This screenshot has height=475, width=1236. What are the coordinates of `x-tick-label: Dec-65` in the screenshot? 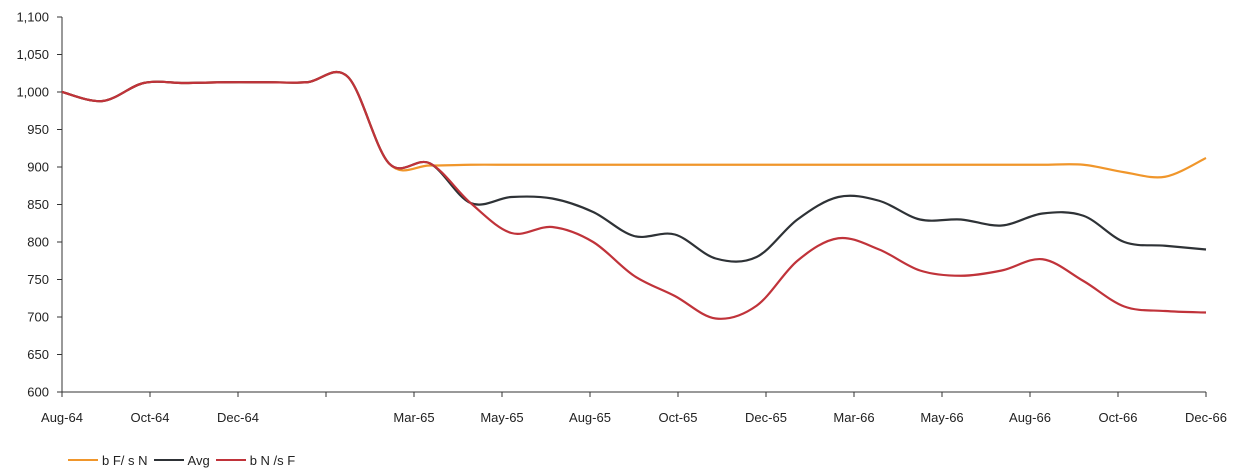 It's located at (766, 417).